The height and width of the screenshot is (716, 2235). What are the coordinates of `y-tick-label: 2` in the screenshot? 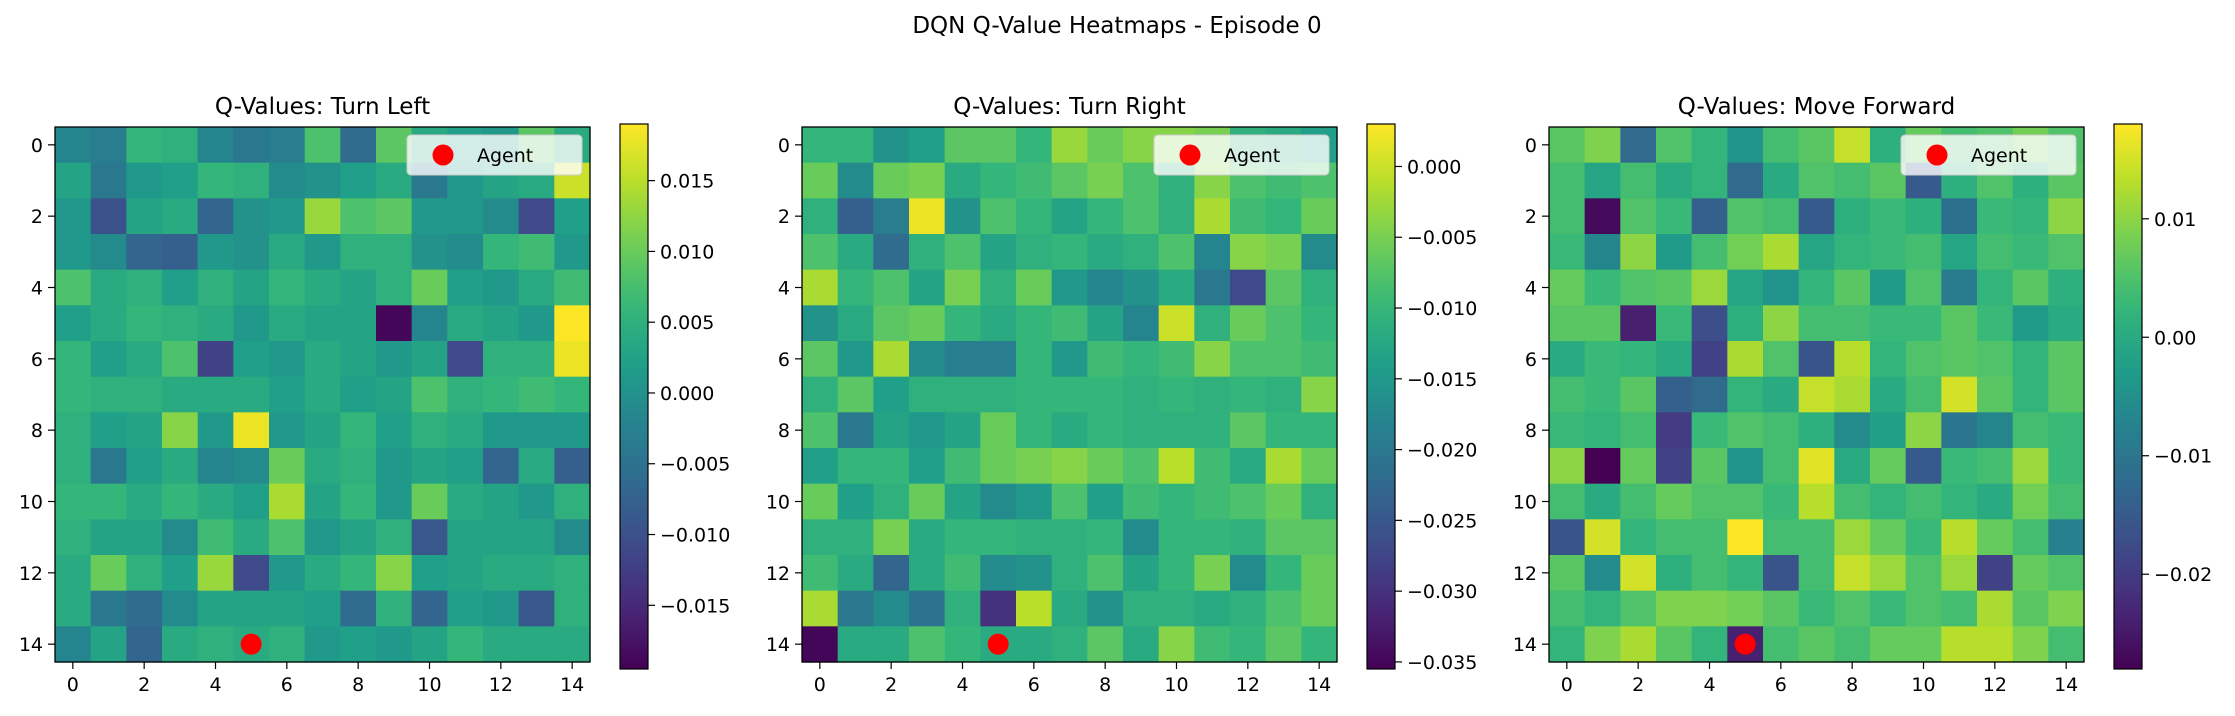 It's located at (1531, 217).